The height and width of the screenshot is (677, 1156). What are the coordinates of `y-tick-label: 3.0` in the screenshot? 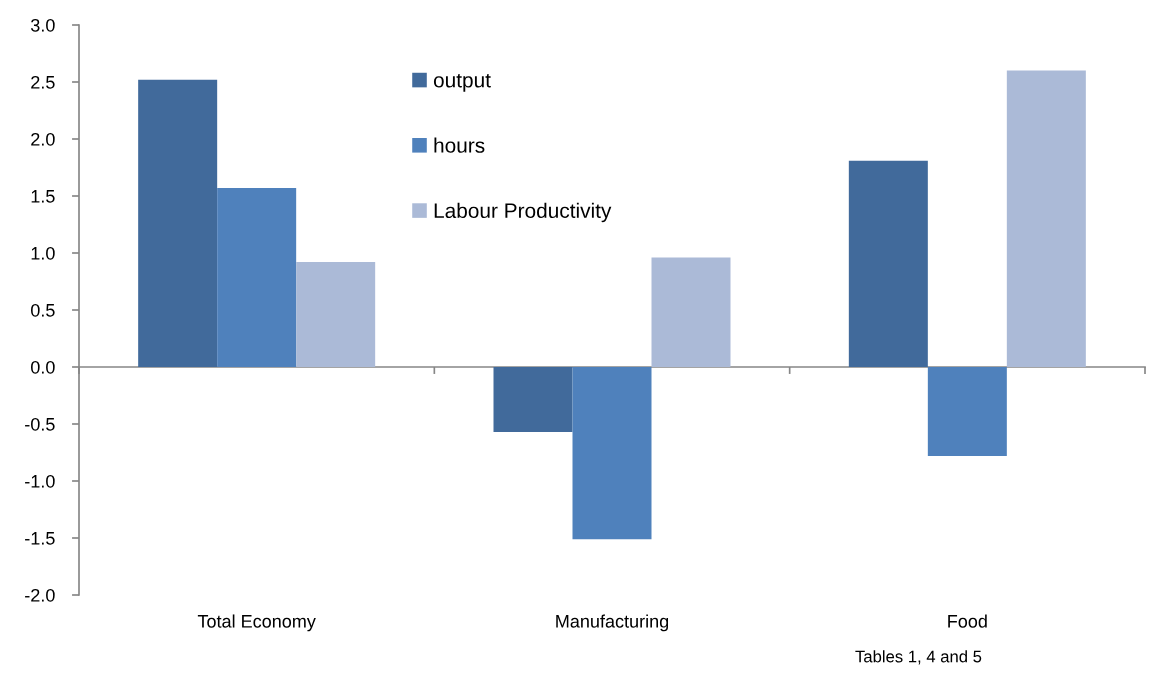 It's located at (42, 25).